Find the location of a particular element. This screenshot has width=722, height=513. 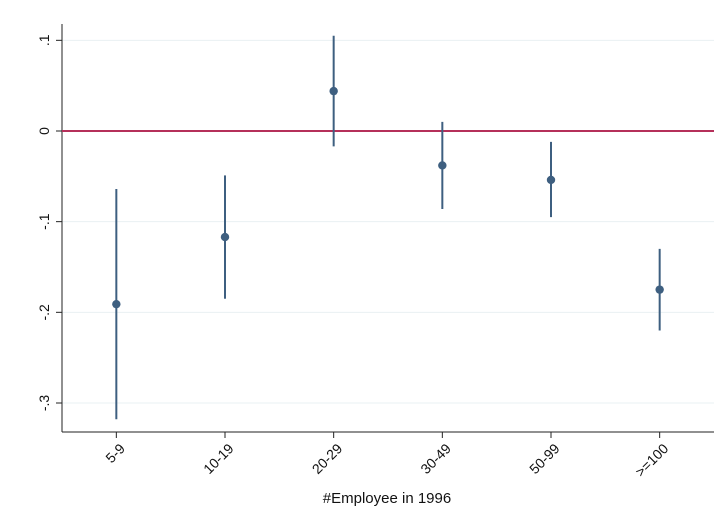

x-tick-label-5: >=100 is located at coordinates (652, 460).